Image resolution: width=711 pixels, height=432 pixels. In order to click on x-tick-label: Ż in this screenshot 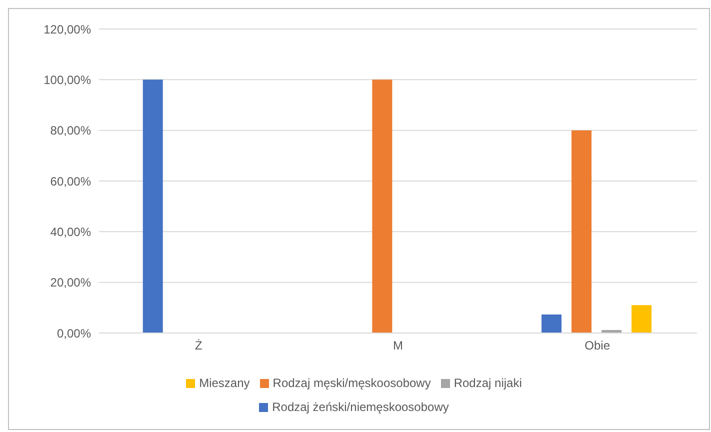, I will do `click(198, 345)`.